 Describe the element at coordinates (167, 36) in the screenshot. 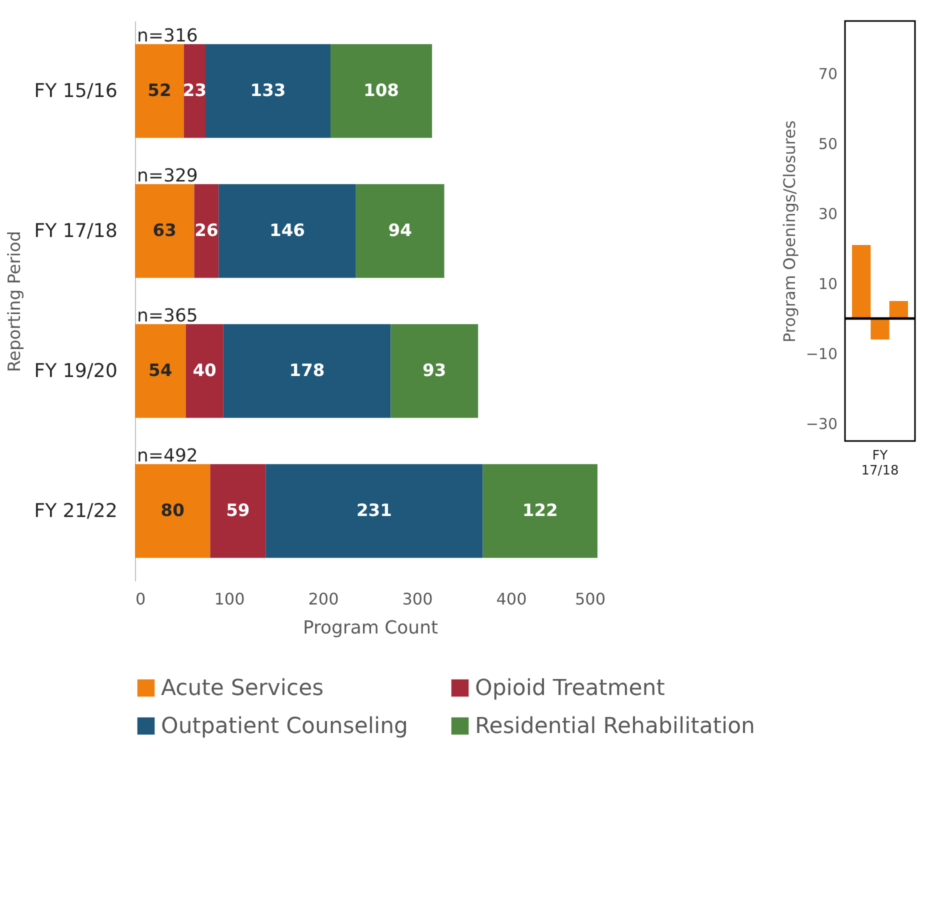

I see `total-label: n=316` at that location.